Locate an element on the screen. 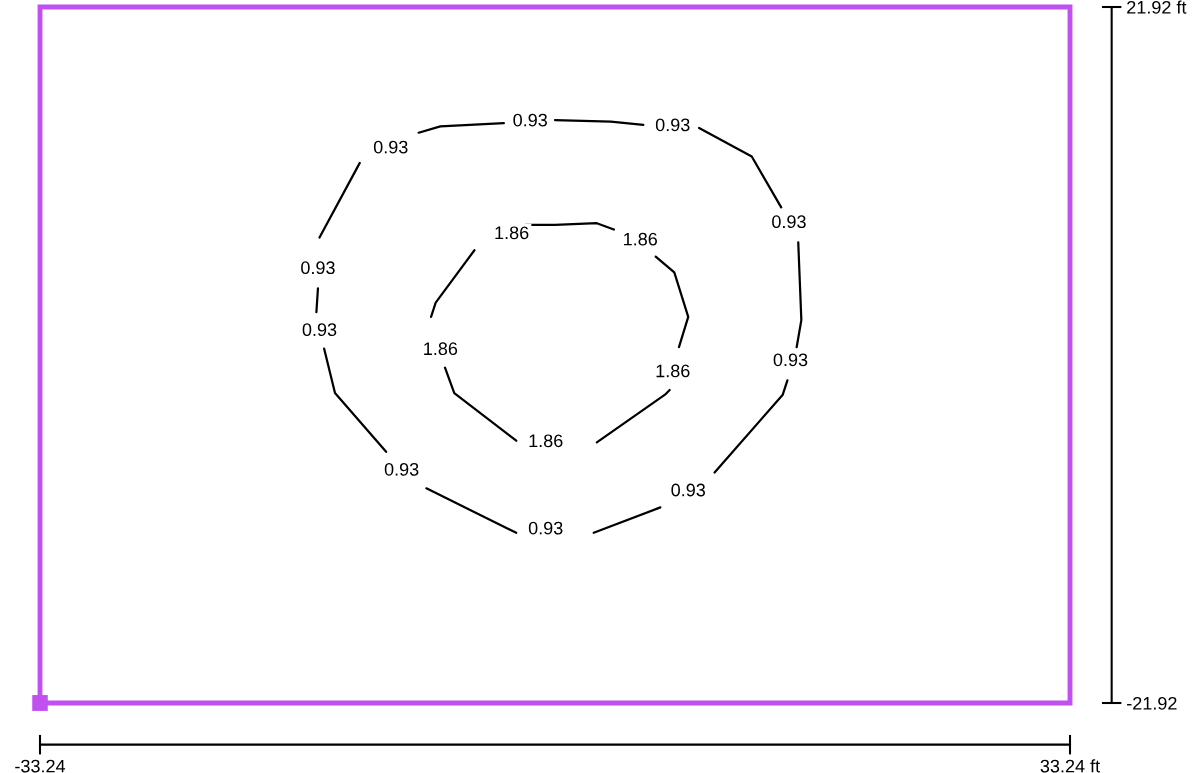 Image resolution: width=1199 pixels, height=773 pixels. y-tick-label: -21.92 is located at coordinates (1152, 703).